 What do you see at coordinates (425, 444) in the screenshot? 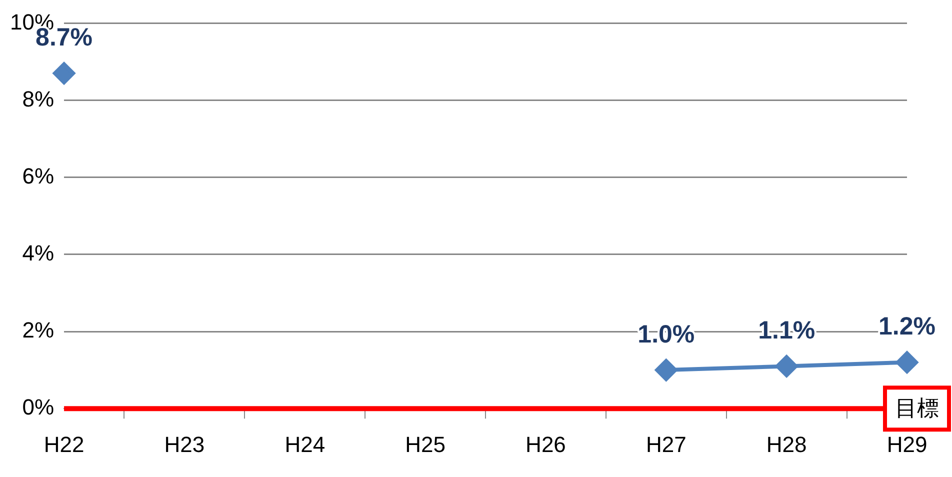
I see `x-tick-label: H25` at bounding box center [425, 444].